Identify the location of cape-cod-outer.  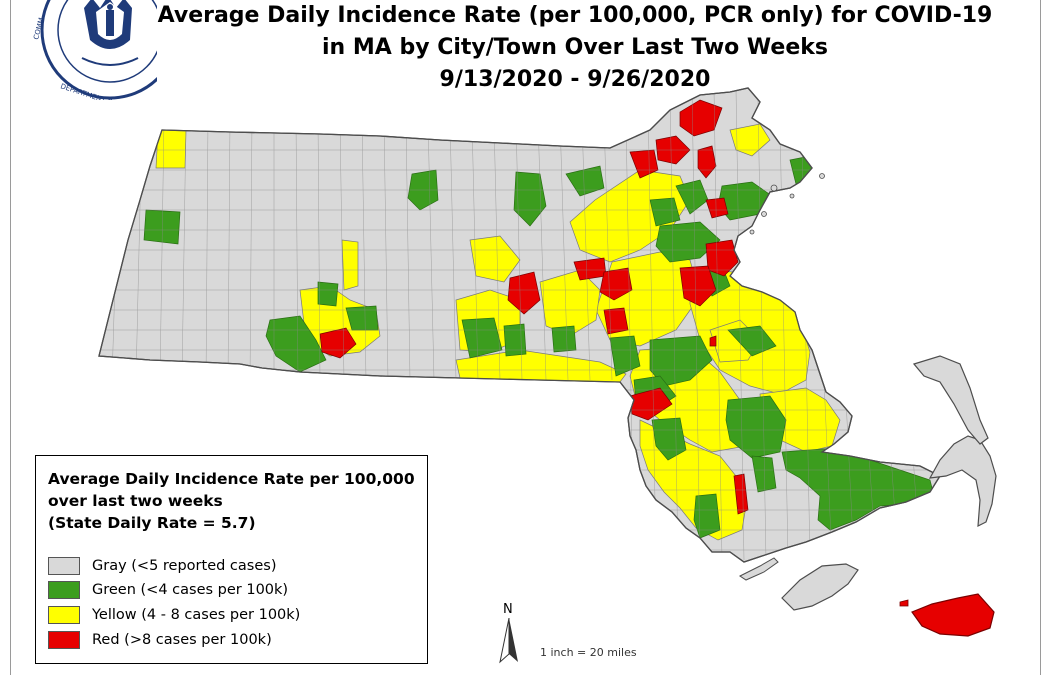
(962, 481).